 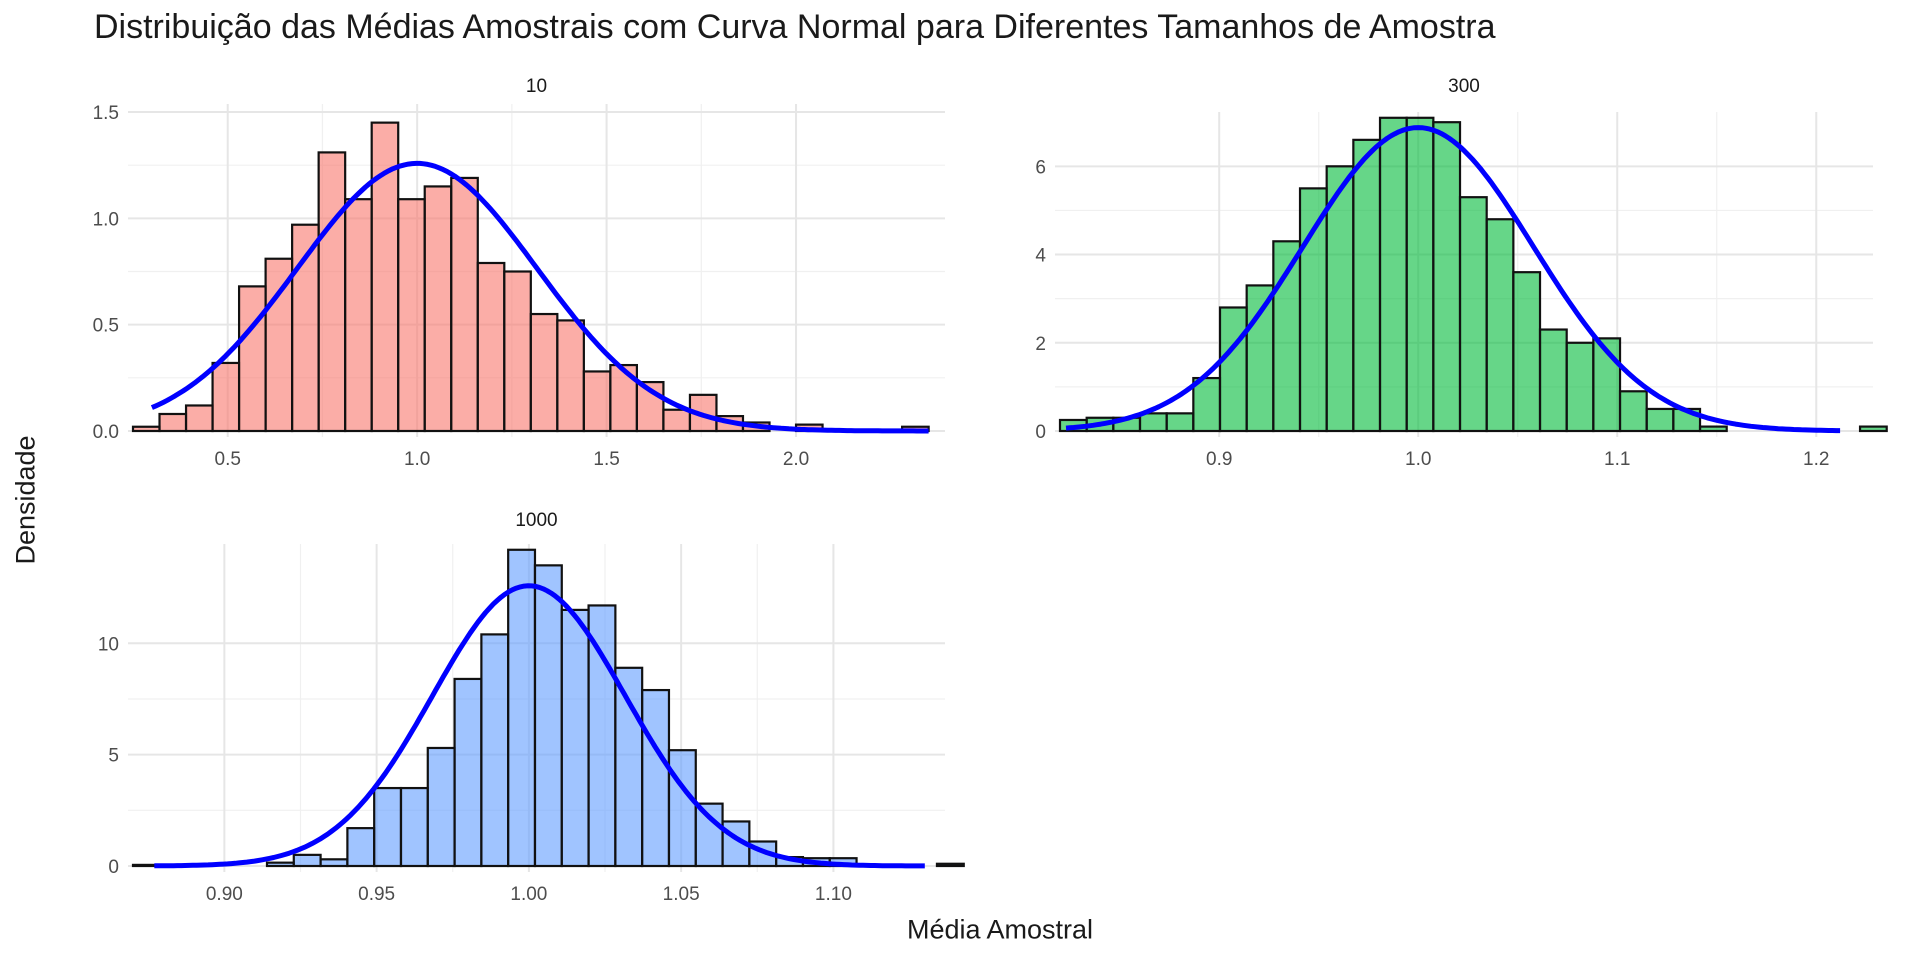 I want to click on x-tick-label: 0.5, so click(x=228, y=459).